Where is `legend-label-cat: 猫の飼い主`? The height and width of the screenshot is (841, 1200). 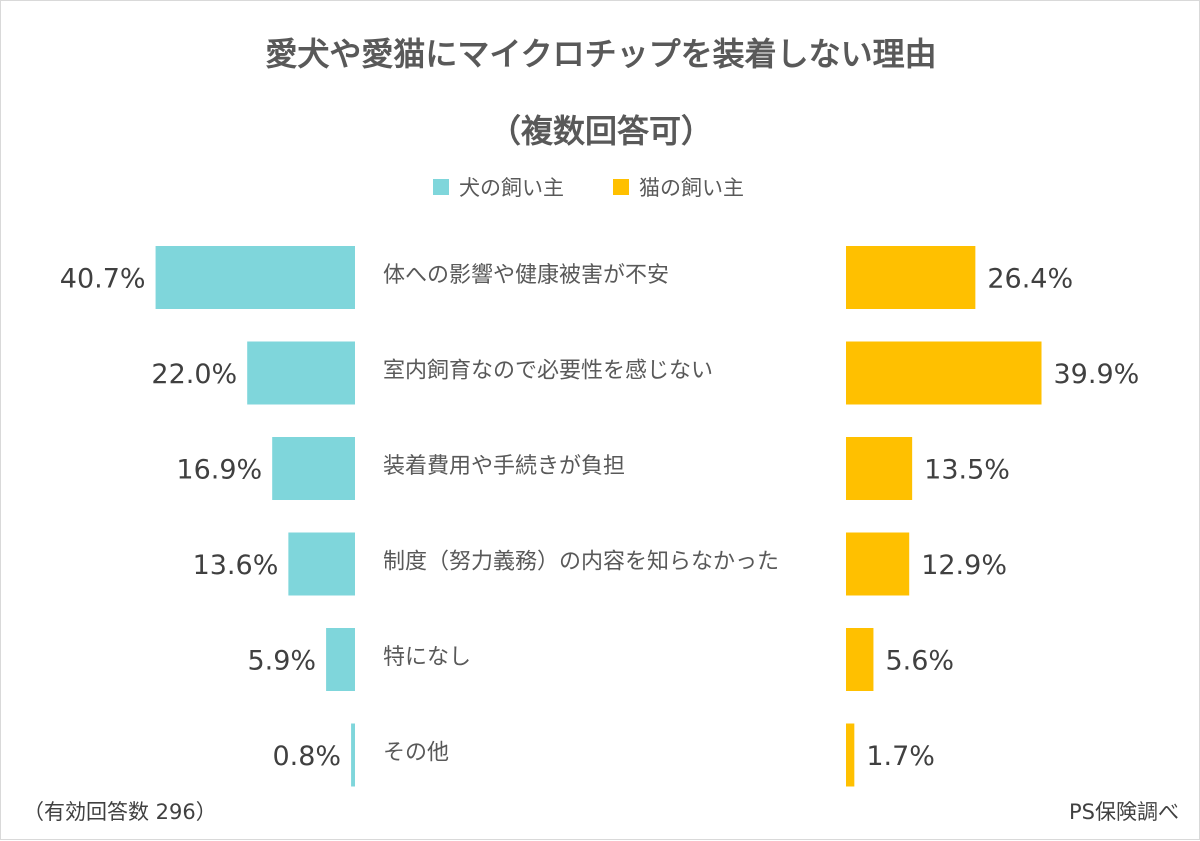 legend-label-cat: 猫の飼い主 is located at coordinates (691, 188).